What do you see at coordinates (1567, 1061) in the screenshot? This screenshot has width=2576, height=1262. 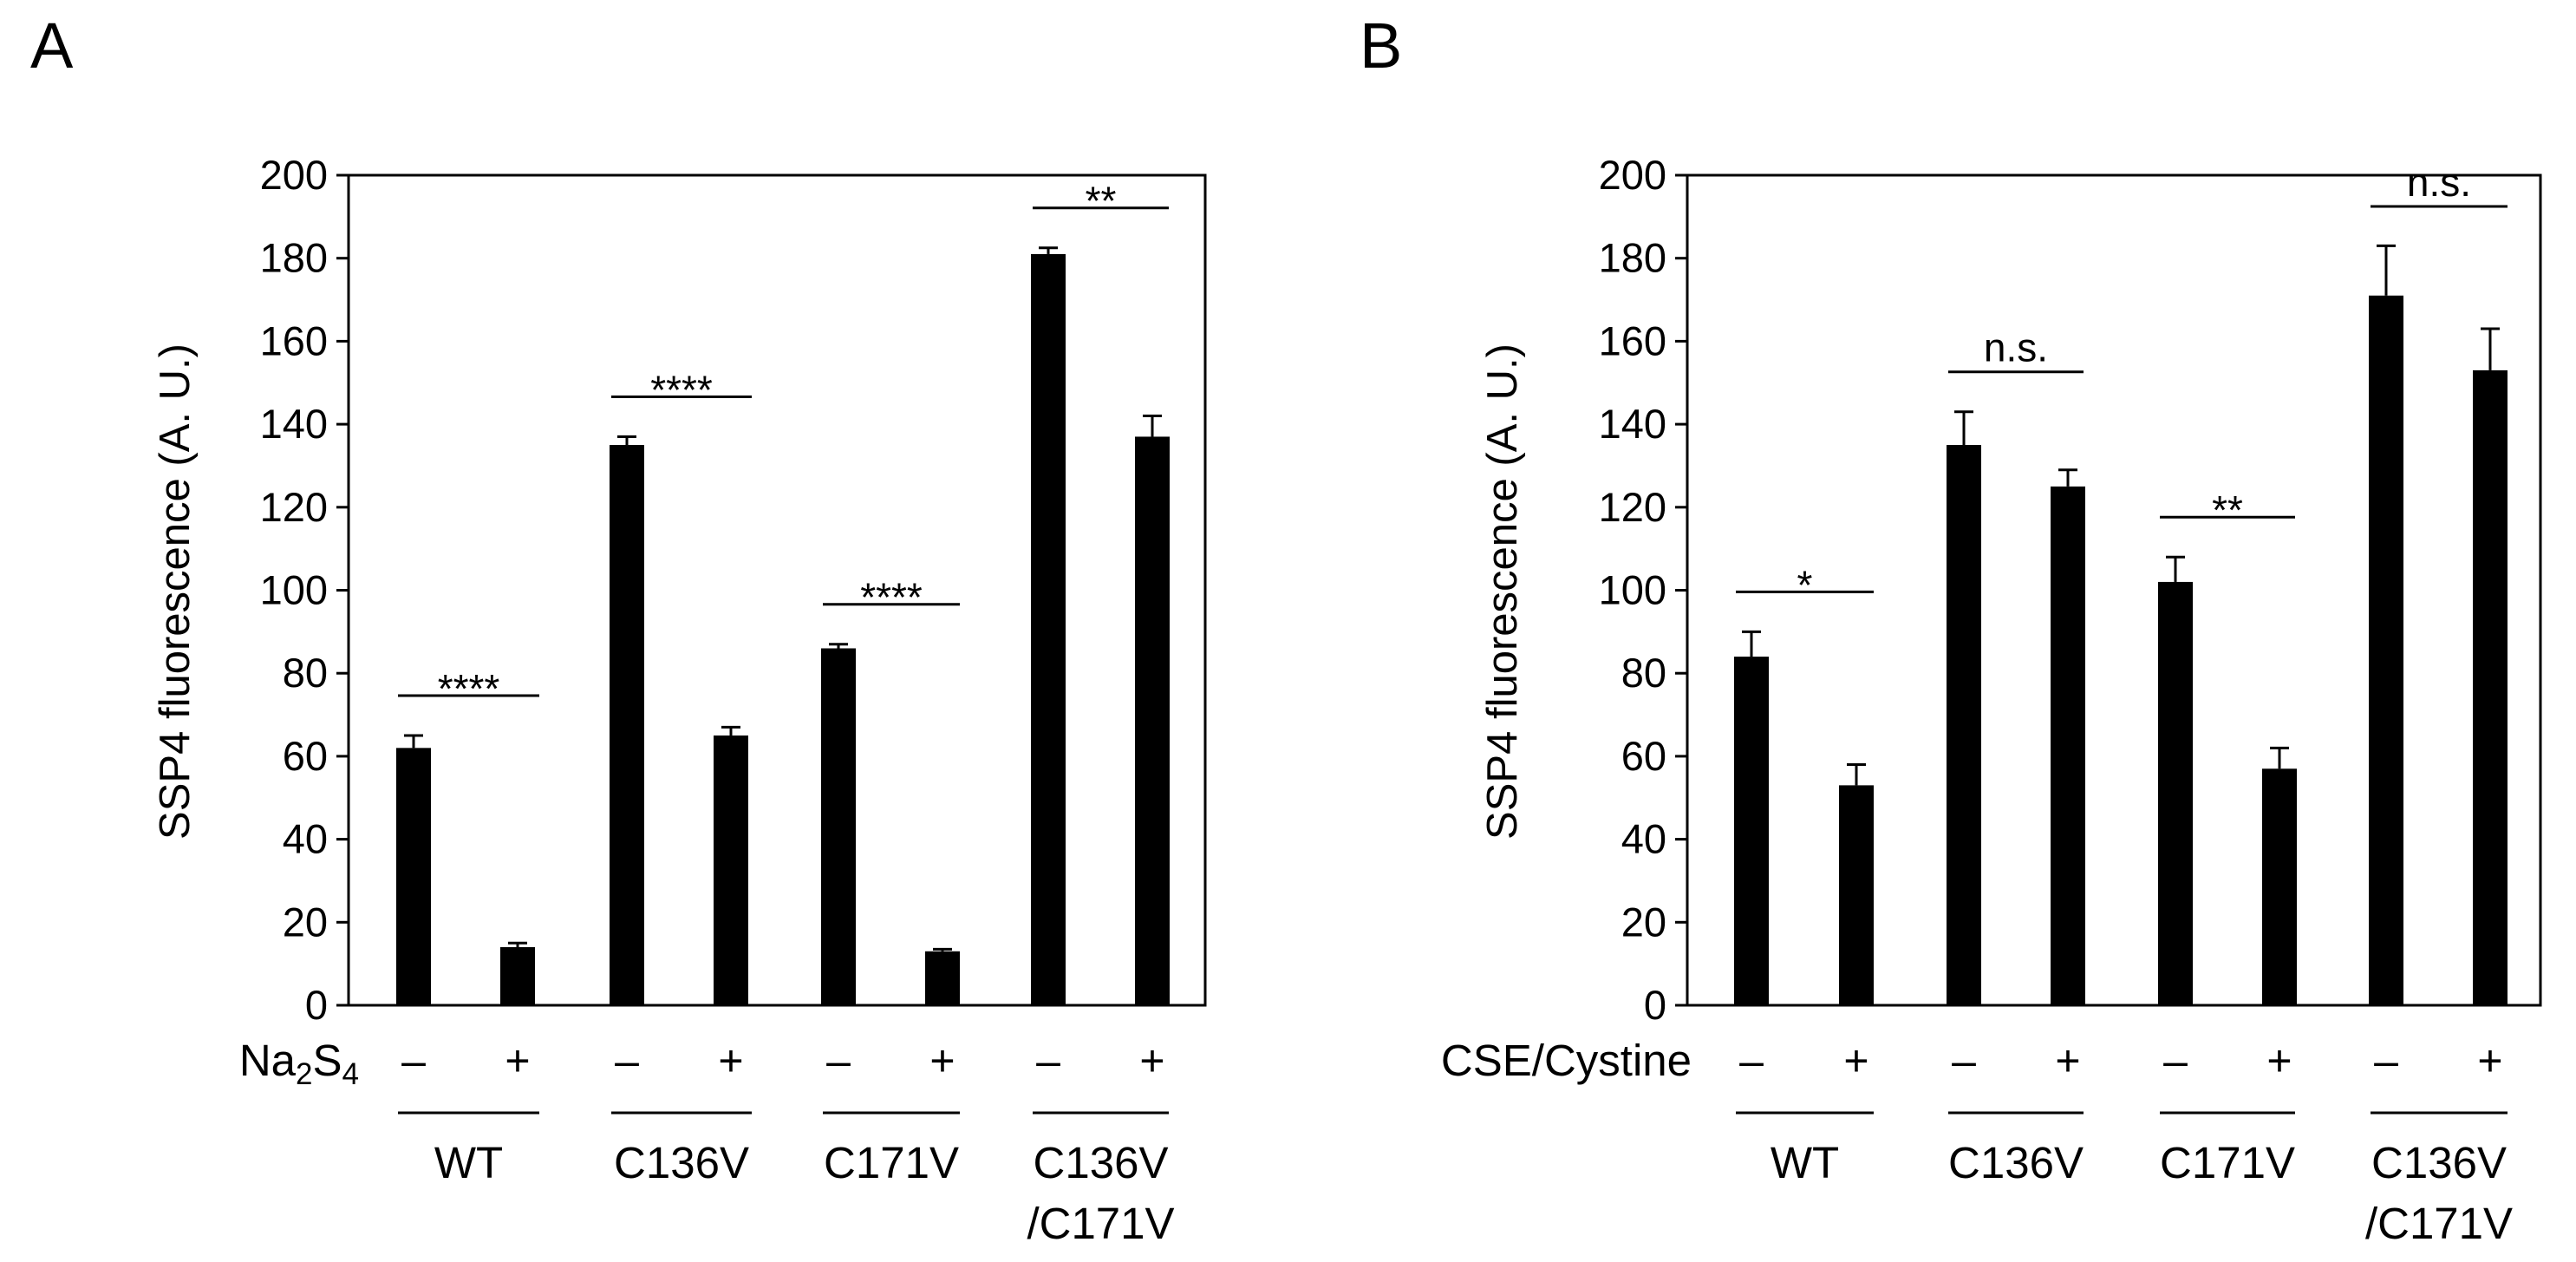 I see `panel-b-treatment-label: CSE/Cystine` at bounding box center [1567, 1061].